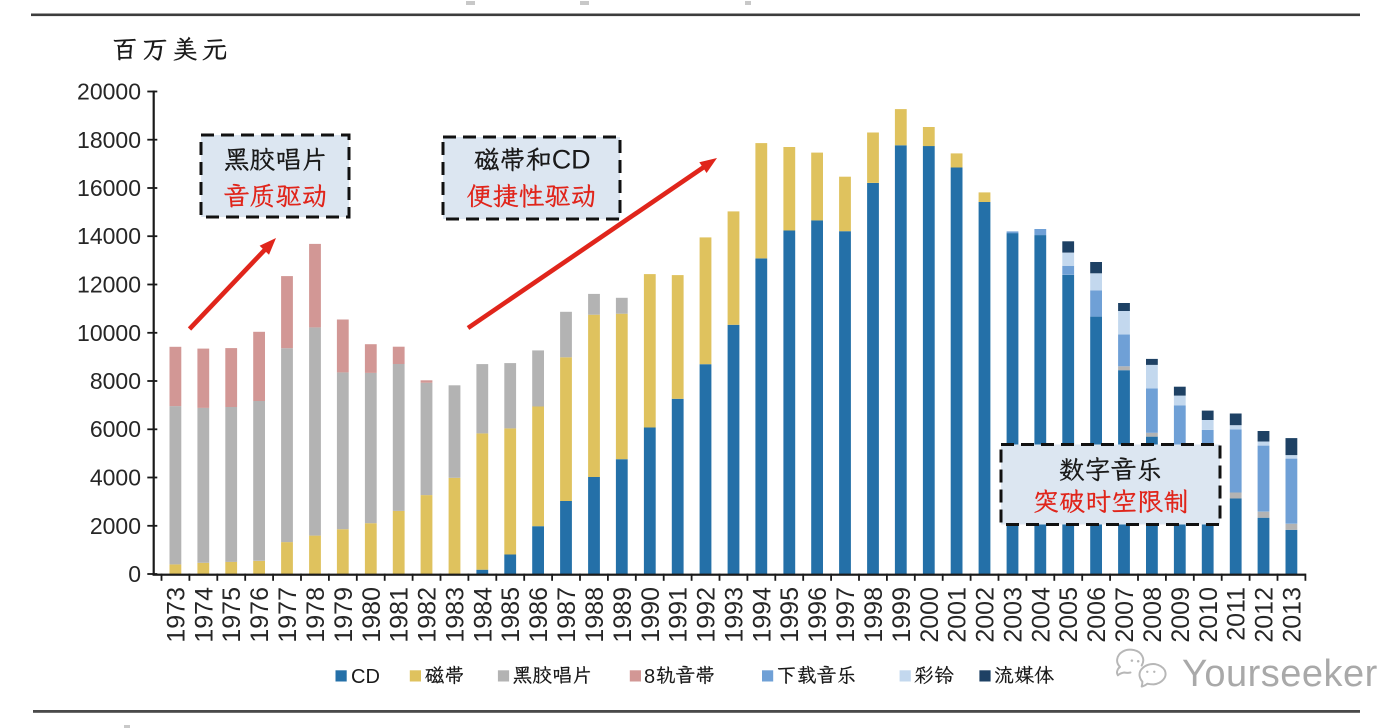 The image size is (1399, 728). Describe the element at coordinates (115, 478) in the screenshot. I see `svg-text: 4000` at that location.